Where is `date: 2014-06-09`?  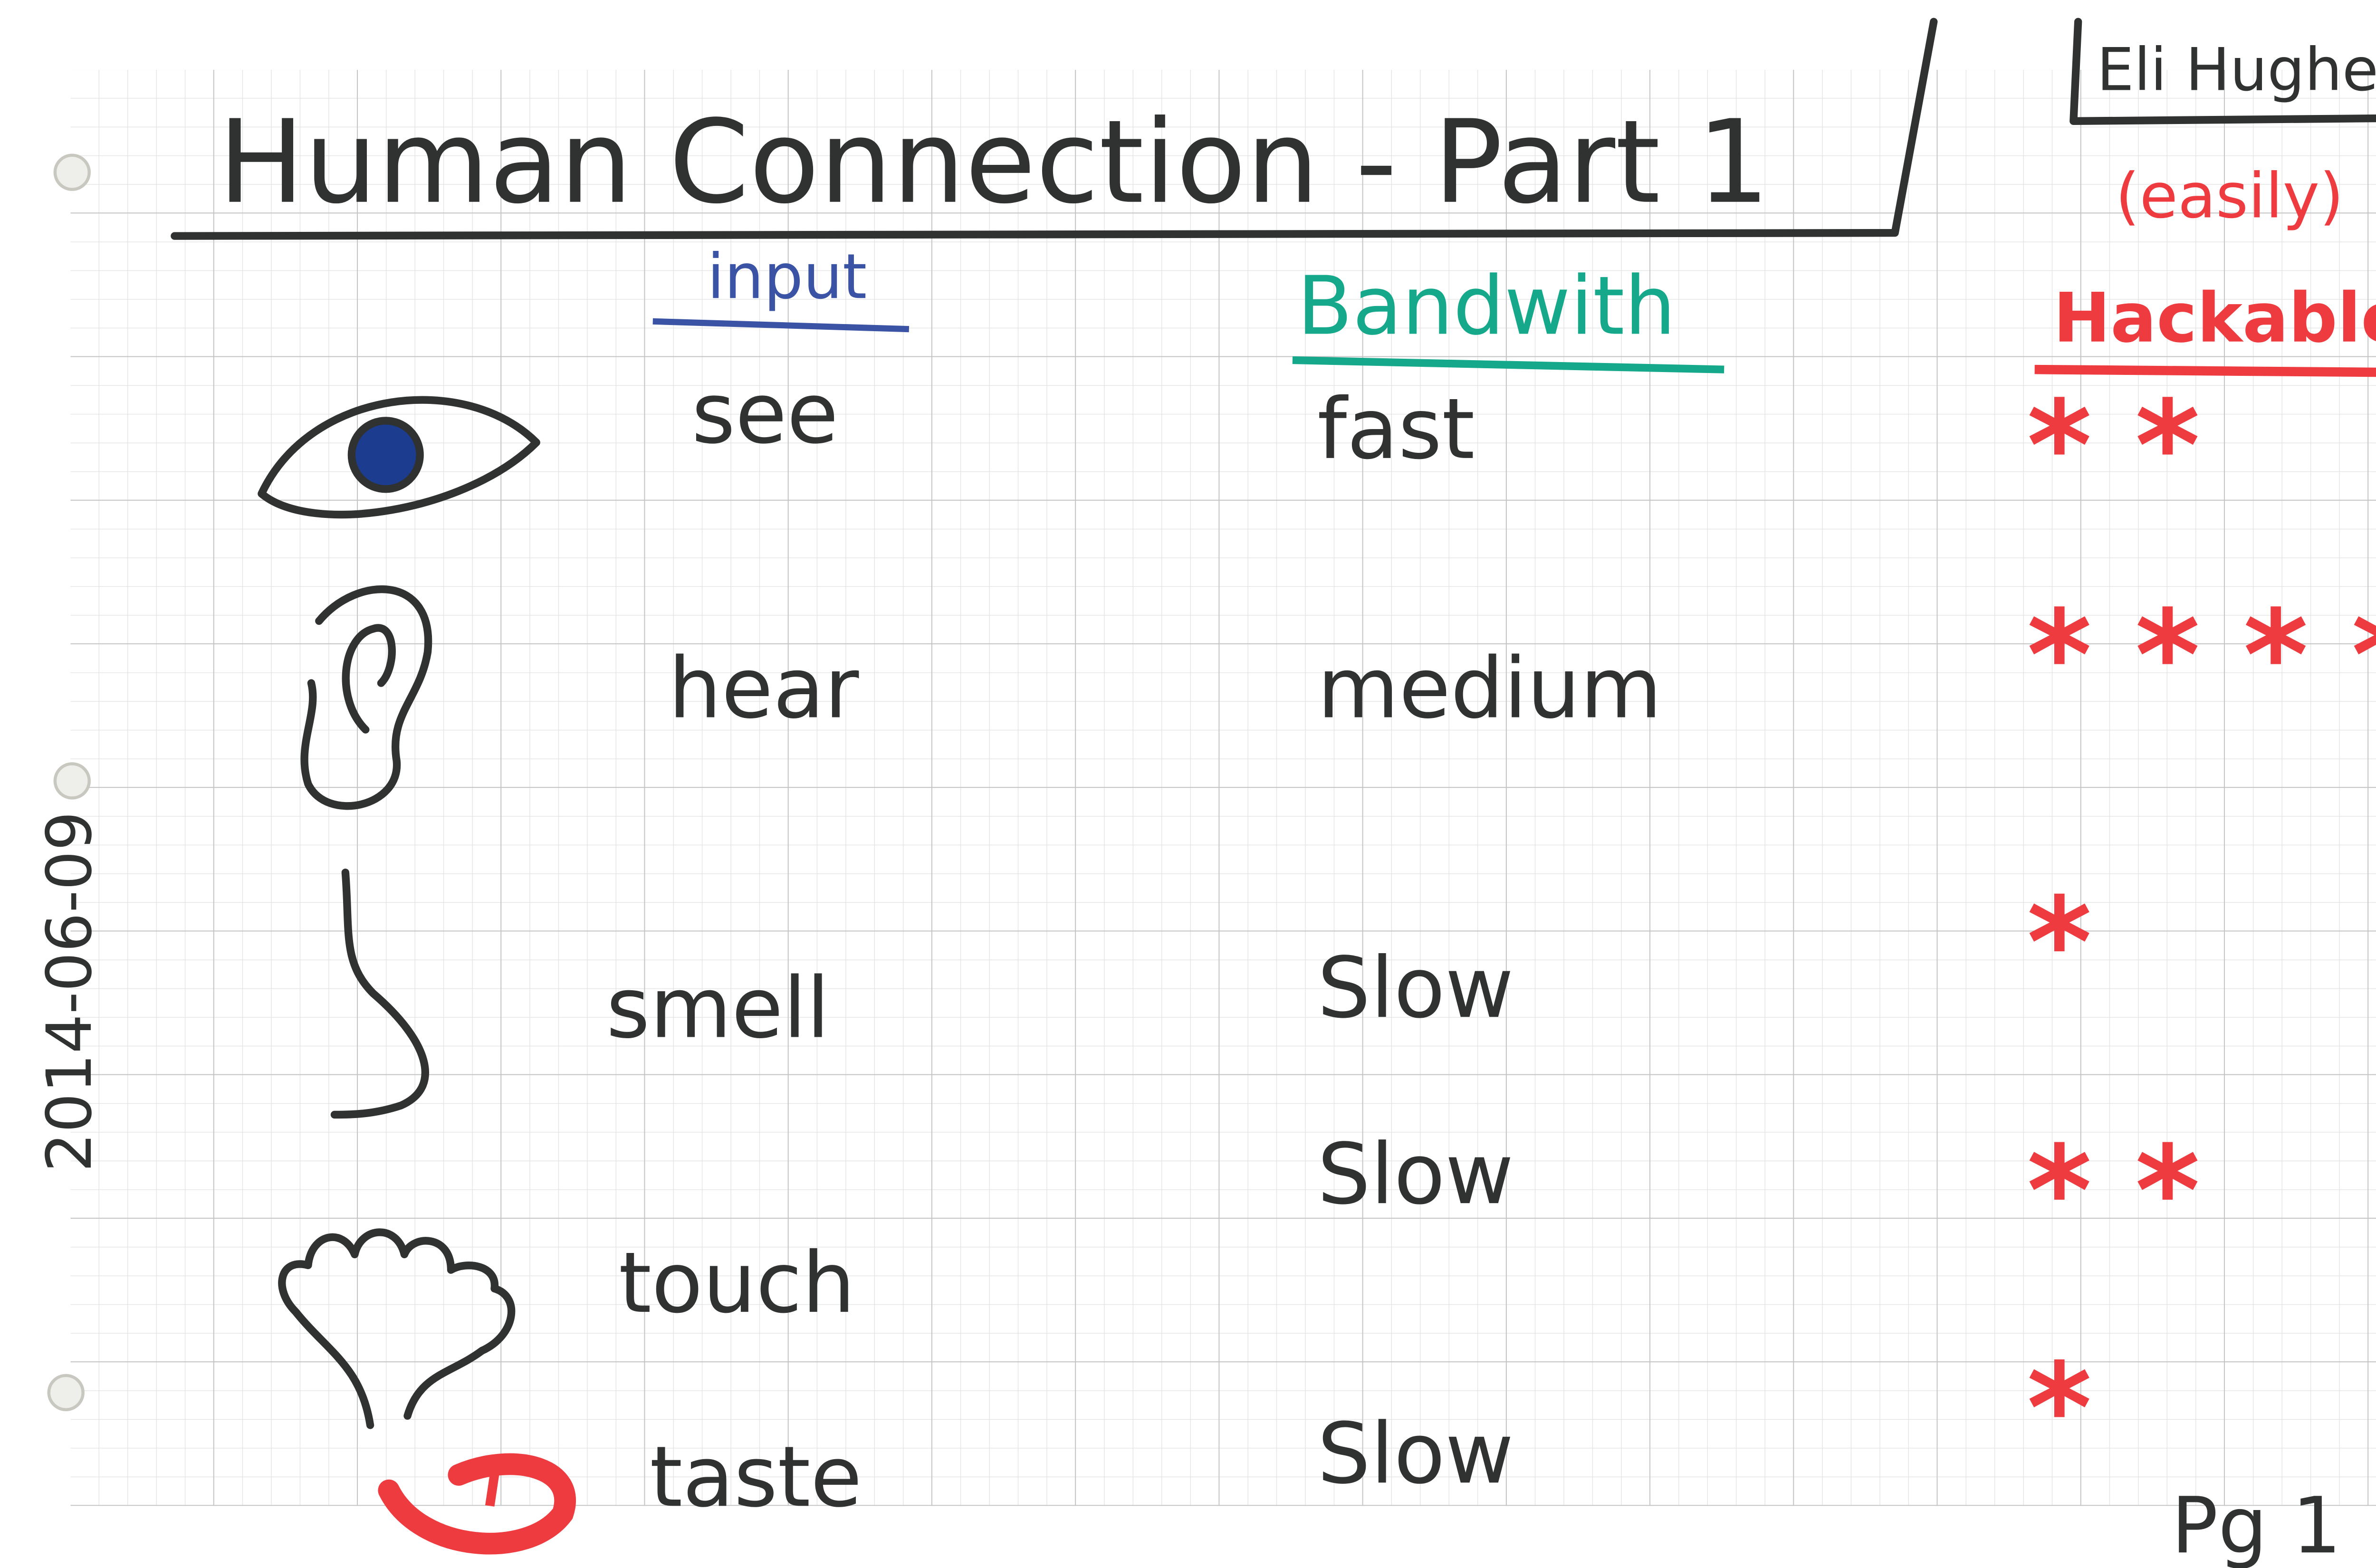
date: 2014-06-09 is located at coordinates (69, 992).